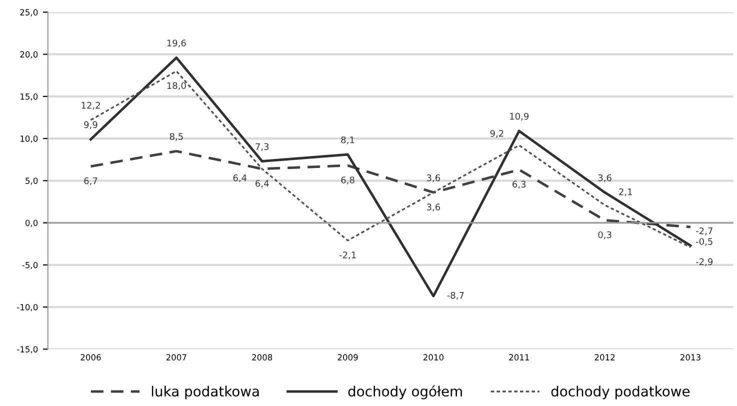  I want to click on data-label: 9,2, so click(497, 134).